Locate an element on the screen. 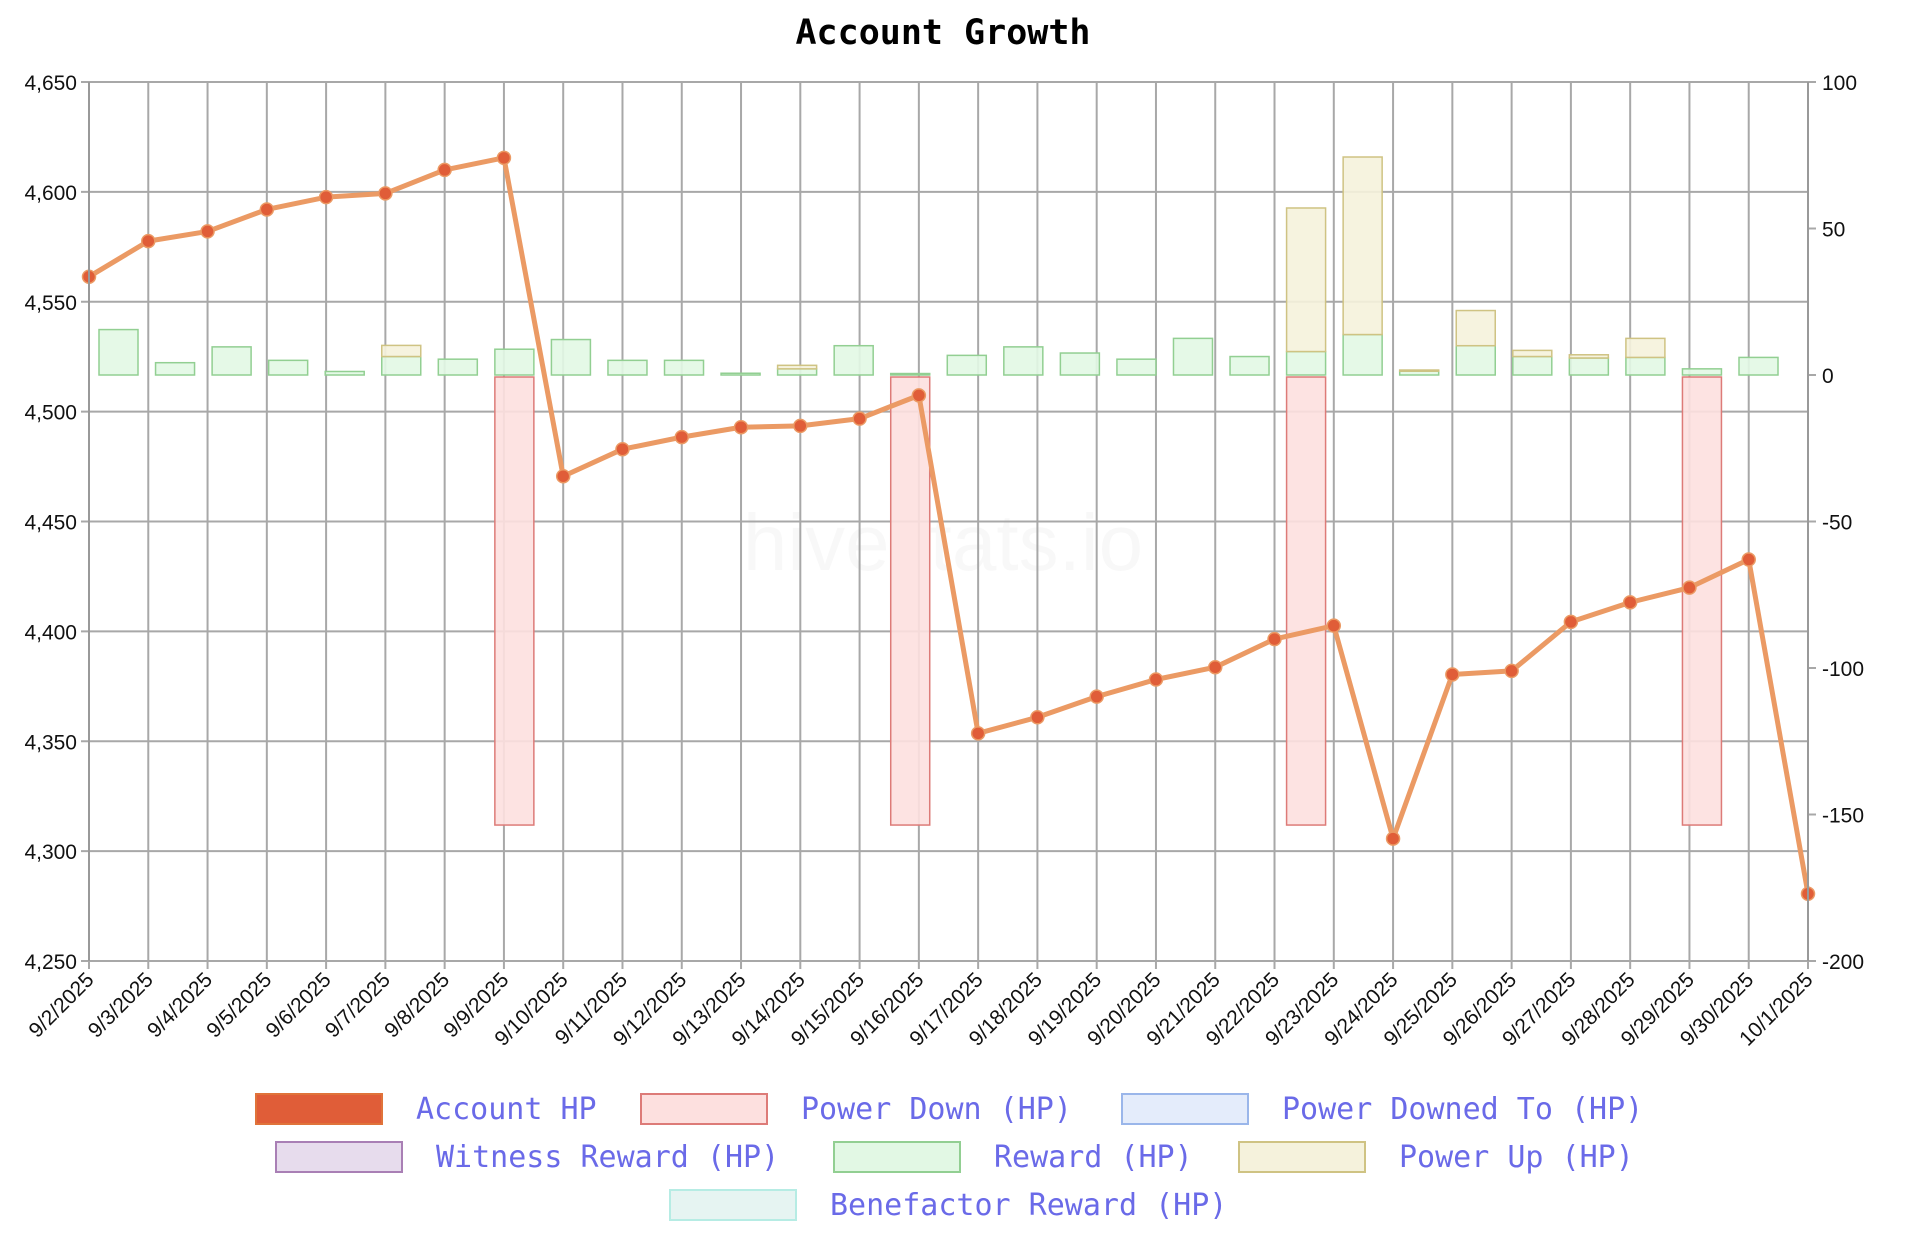 The height and width of the screenshot is (1236, 1920). y-right-tick-label: 100 is located at coordinates (1839, 83).